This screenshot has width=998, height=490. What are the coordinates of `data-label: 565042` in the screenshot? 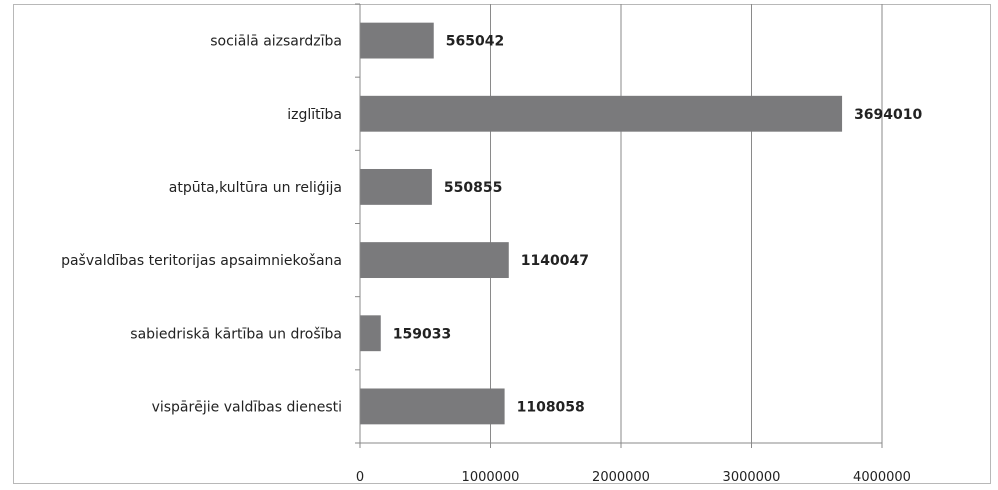 It's located at (475, 42).